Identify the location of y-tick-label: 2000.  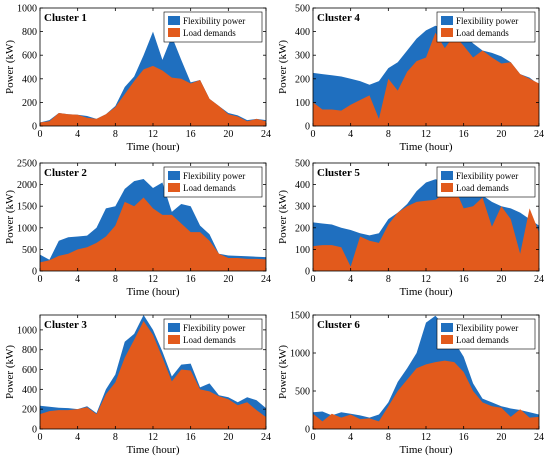
(27, 185).